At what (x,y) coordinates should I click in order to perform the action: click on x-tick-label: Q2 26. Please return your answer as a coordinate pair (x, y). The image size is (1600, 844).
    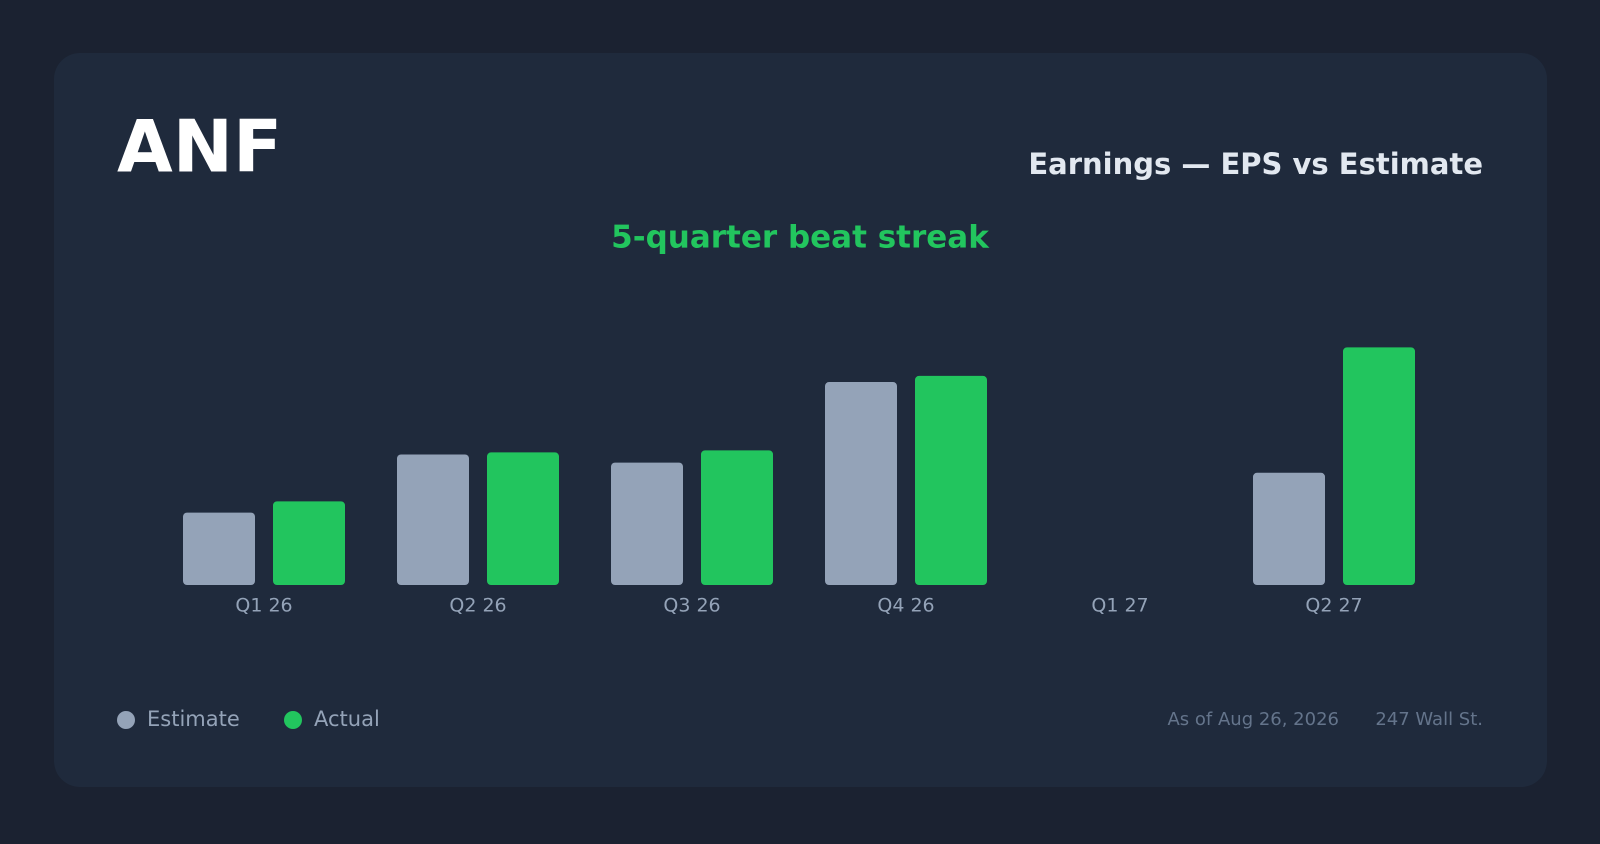
    Looking at the image, I should click on (477, 606).